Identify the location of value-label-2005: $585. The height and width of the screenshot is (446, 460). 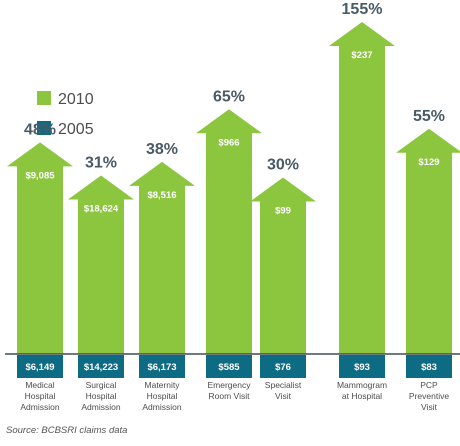
(229, 367).